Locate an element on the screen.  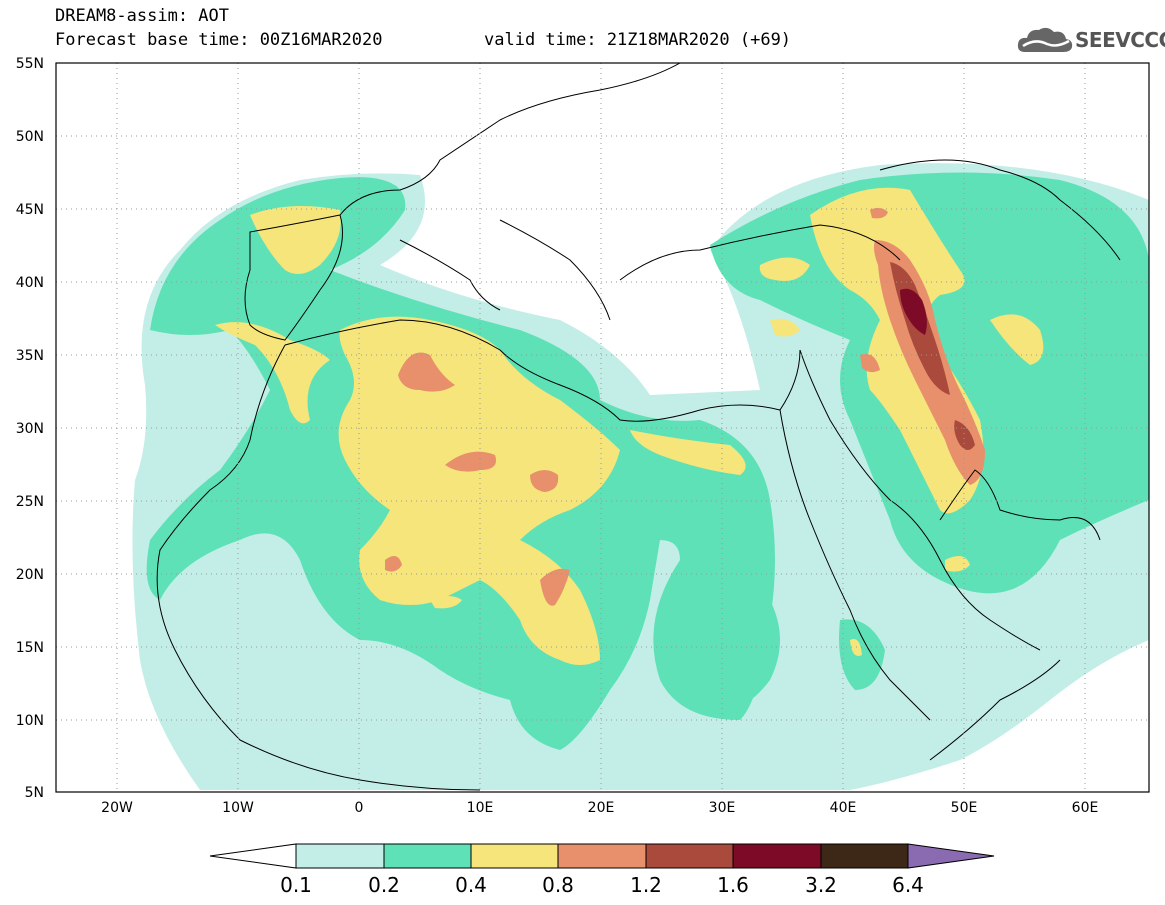
lon-label: 0 is located at coordinates (359, 808).